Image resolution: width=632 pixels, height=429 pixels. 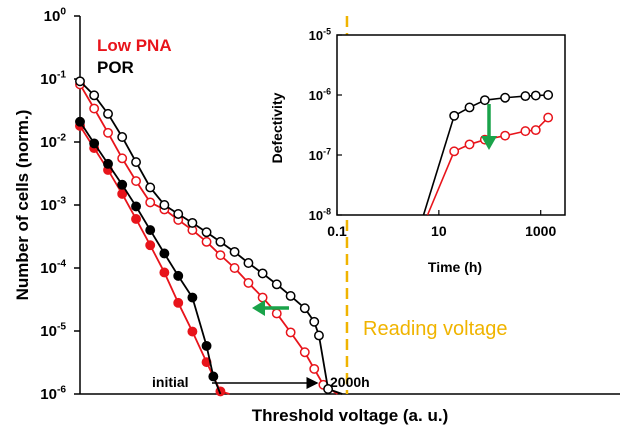 What do you see at coordinates (320, 35) in the screenshot?
I see `inset-y-tick-label: 10⁻⁵` at bounding box center [320, 35].